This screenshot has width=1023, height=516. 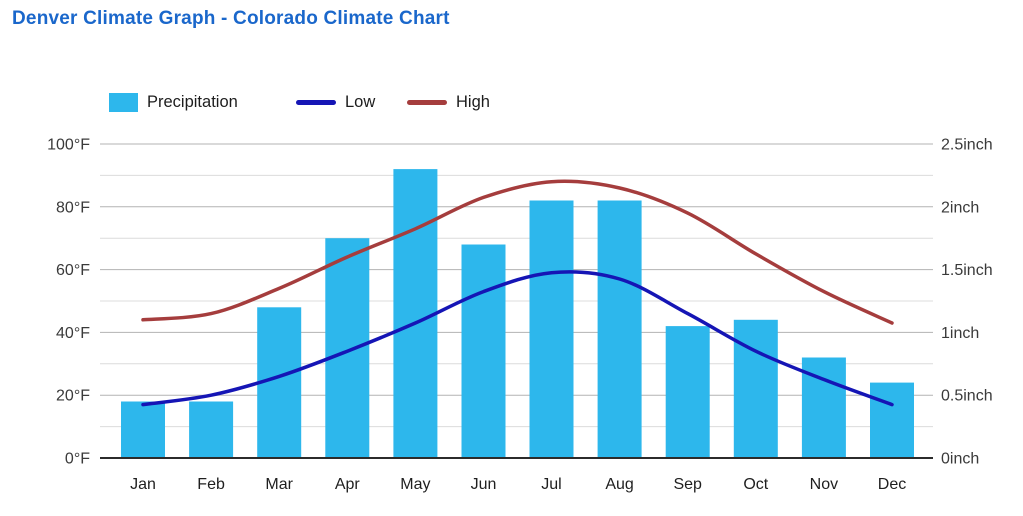 What do you see at coordinates (415, 484) in the screenshot?
I see `x-tick-may: May` at bounding box center [415, 484].